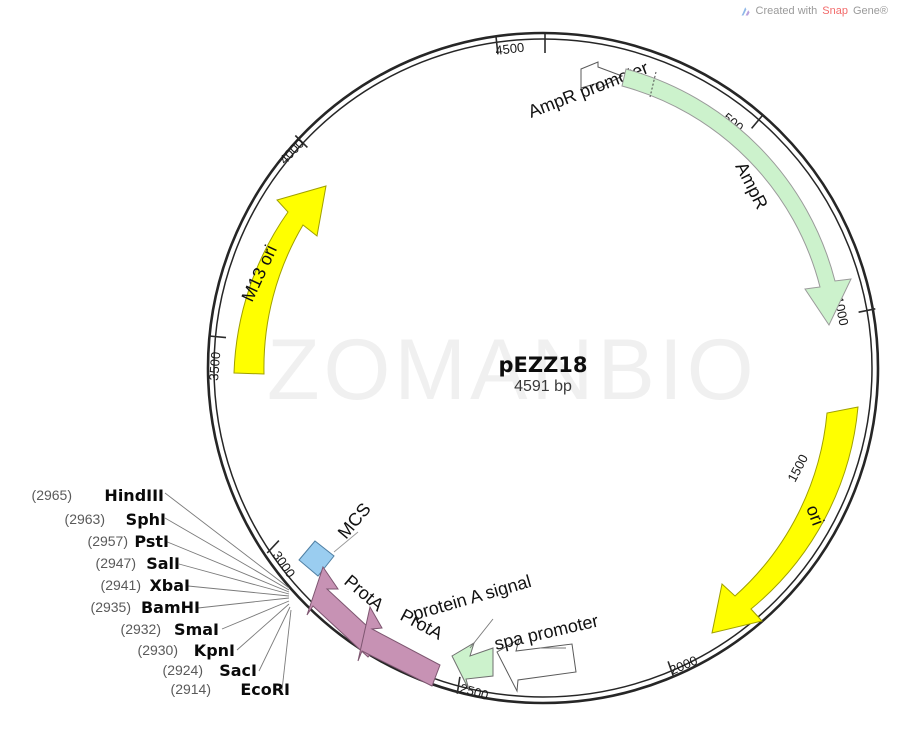  I want to click on svg-text: (2932), so click(141, 629).